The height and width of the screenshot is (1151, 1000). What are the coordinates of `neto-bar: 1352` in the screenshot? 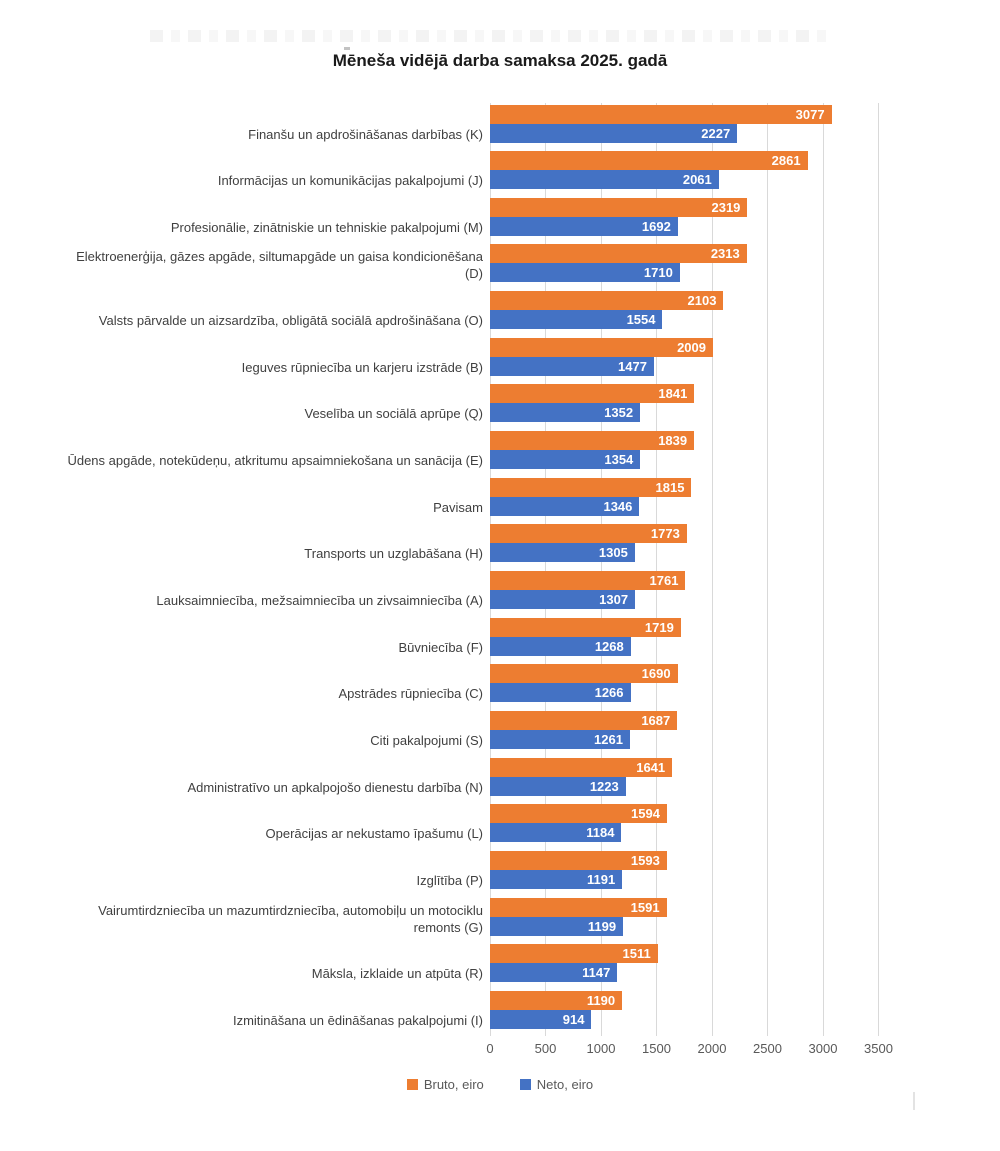 It's located at (565, 413).